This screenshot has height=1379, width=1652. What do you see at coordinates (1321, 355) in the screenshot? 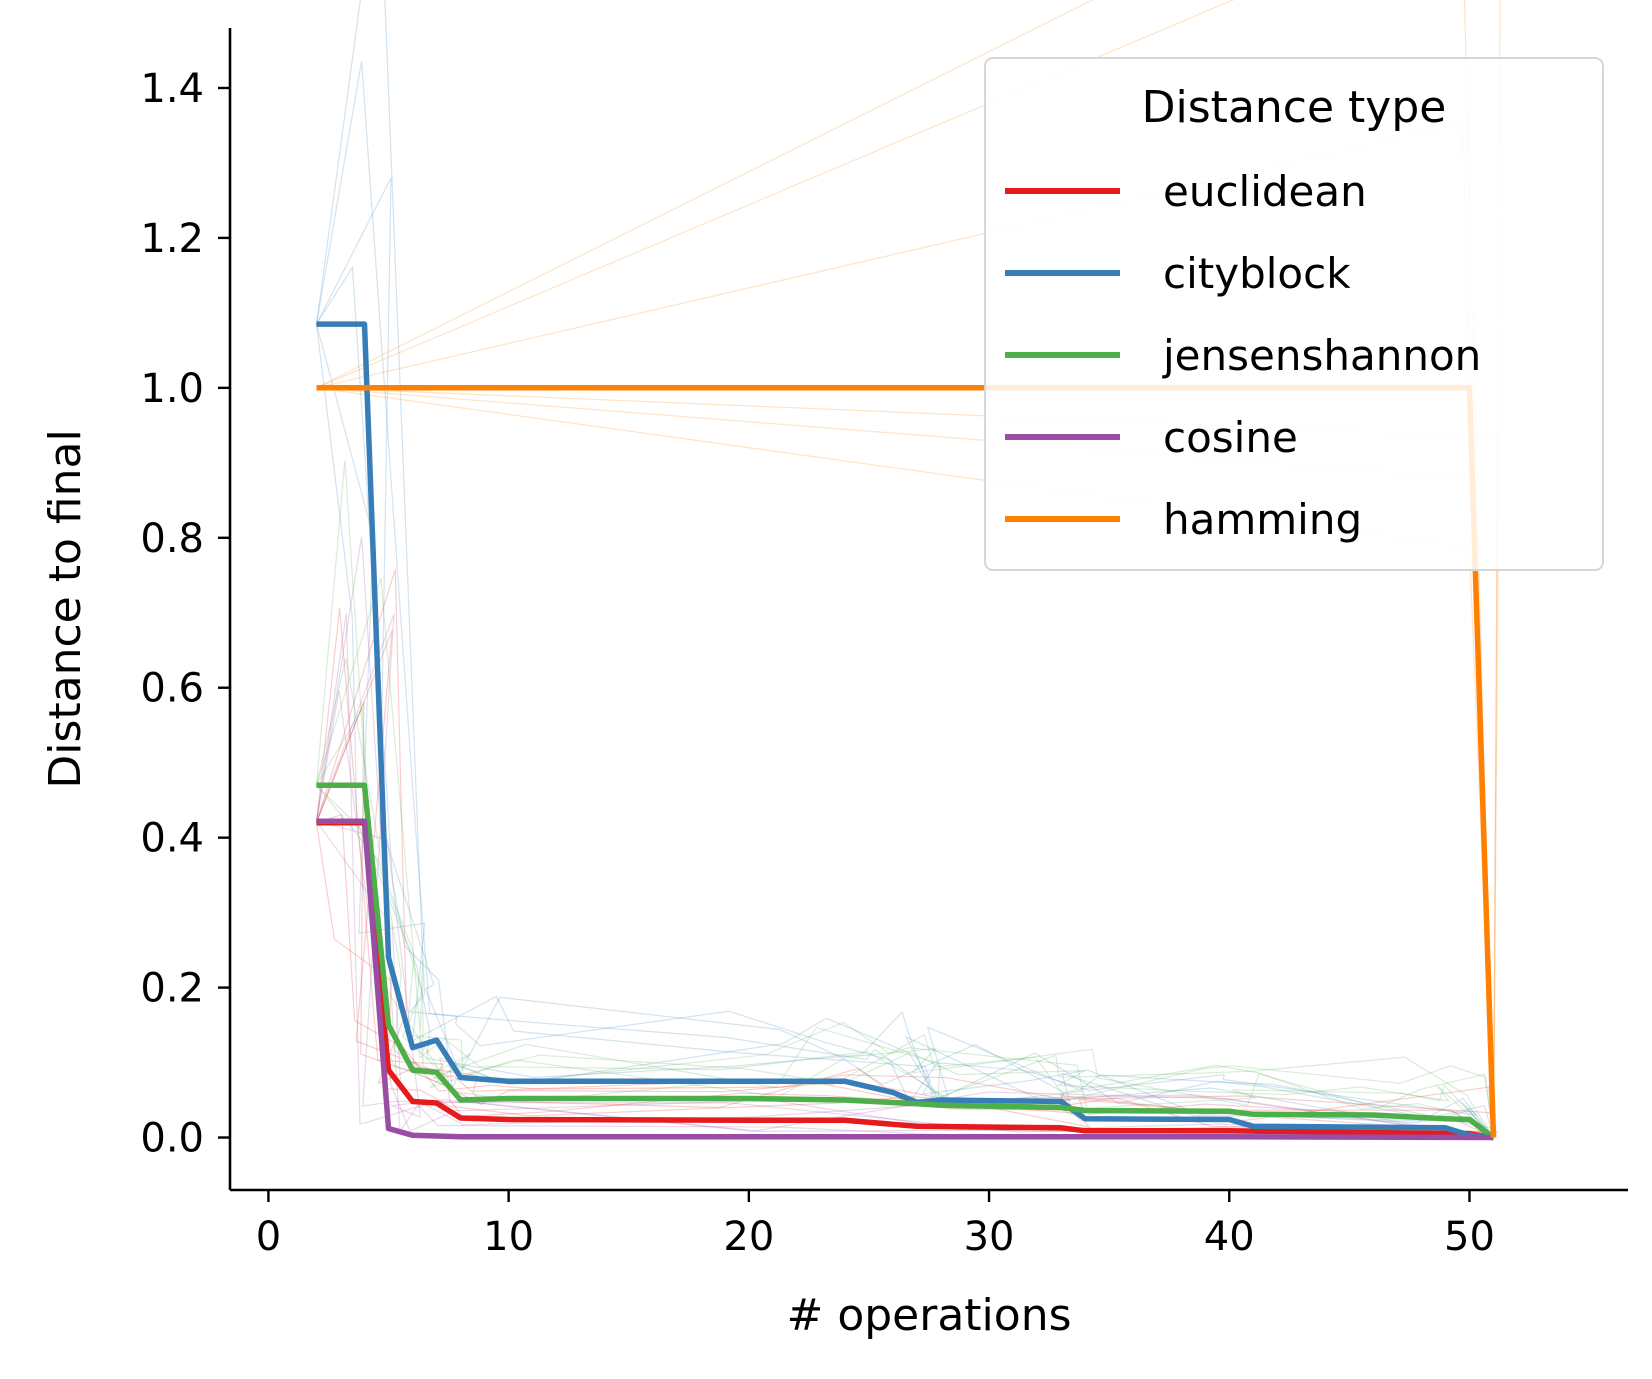
I see `legend-label-jensenshannon: jensenshannon` at bounding box center [1321, 355].